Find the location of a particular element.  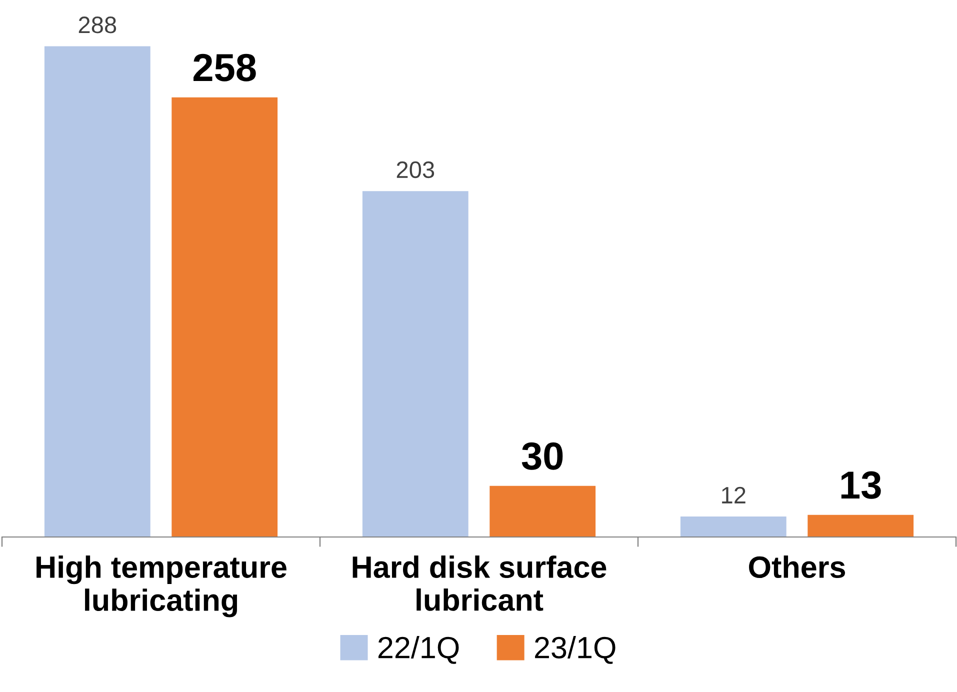

data-label: 258 is located at coordinates (225, 68).